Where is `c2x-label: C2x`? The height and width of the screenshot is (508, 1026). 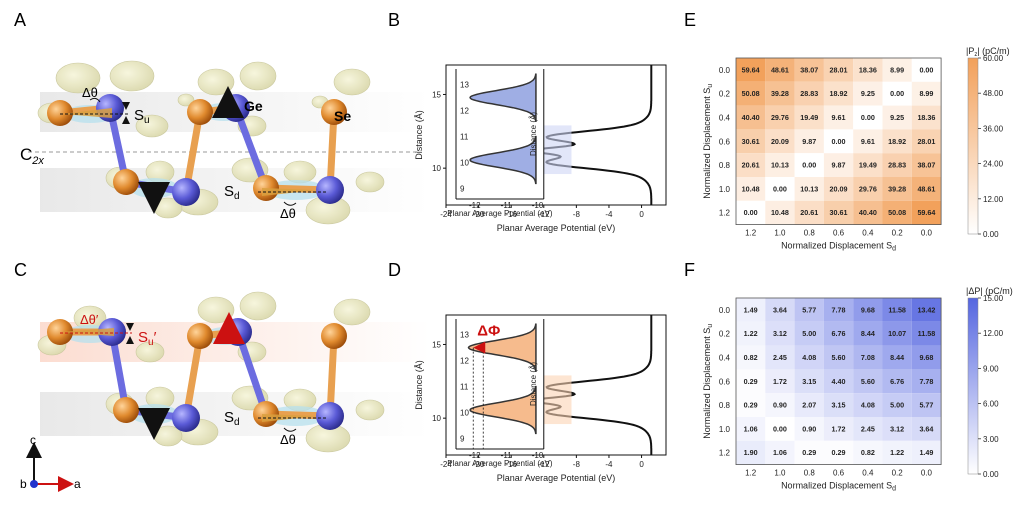
c2x-label: C2x is located at coordinates (32, 156).